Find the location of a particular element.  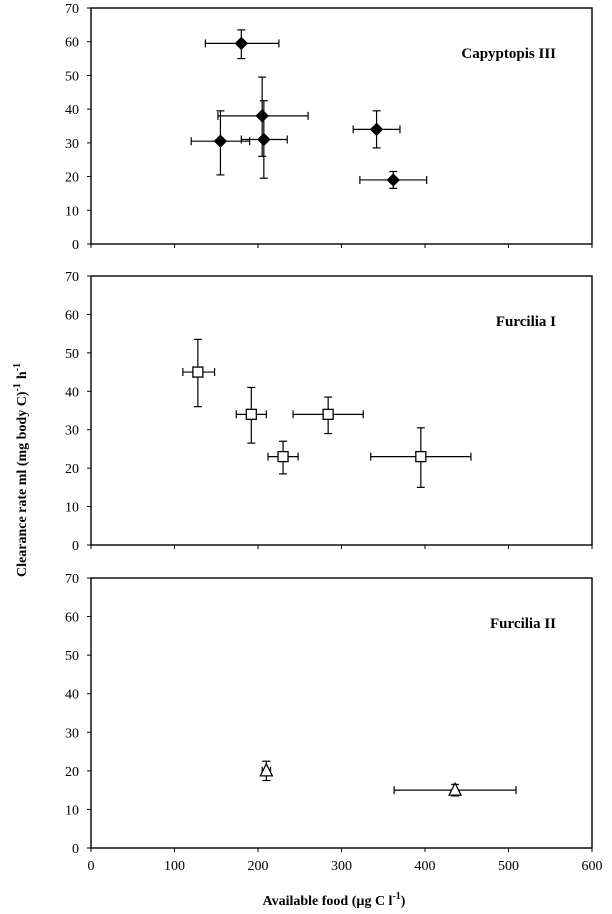

x-axis-title-close: ) is located at coordinates (403, 901).